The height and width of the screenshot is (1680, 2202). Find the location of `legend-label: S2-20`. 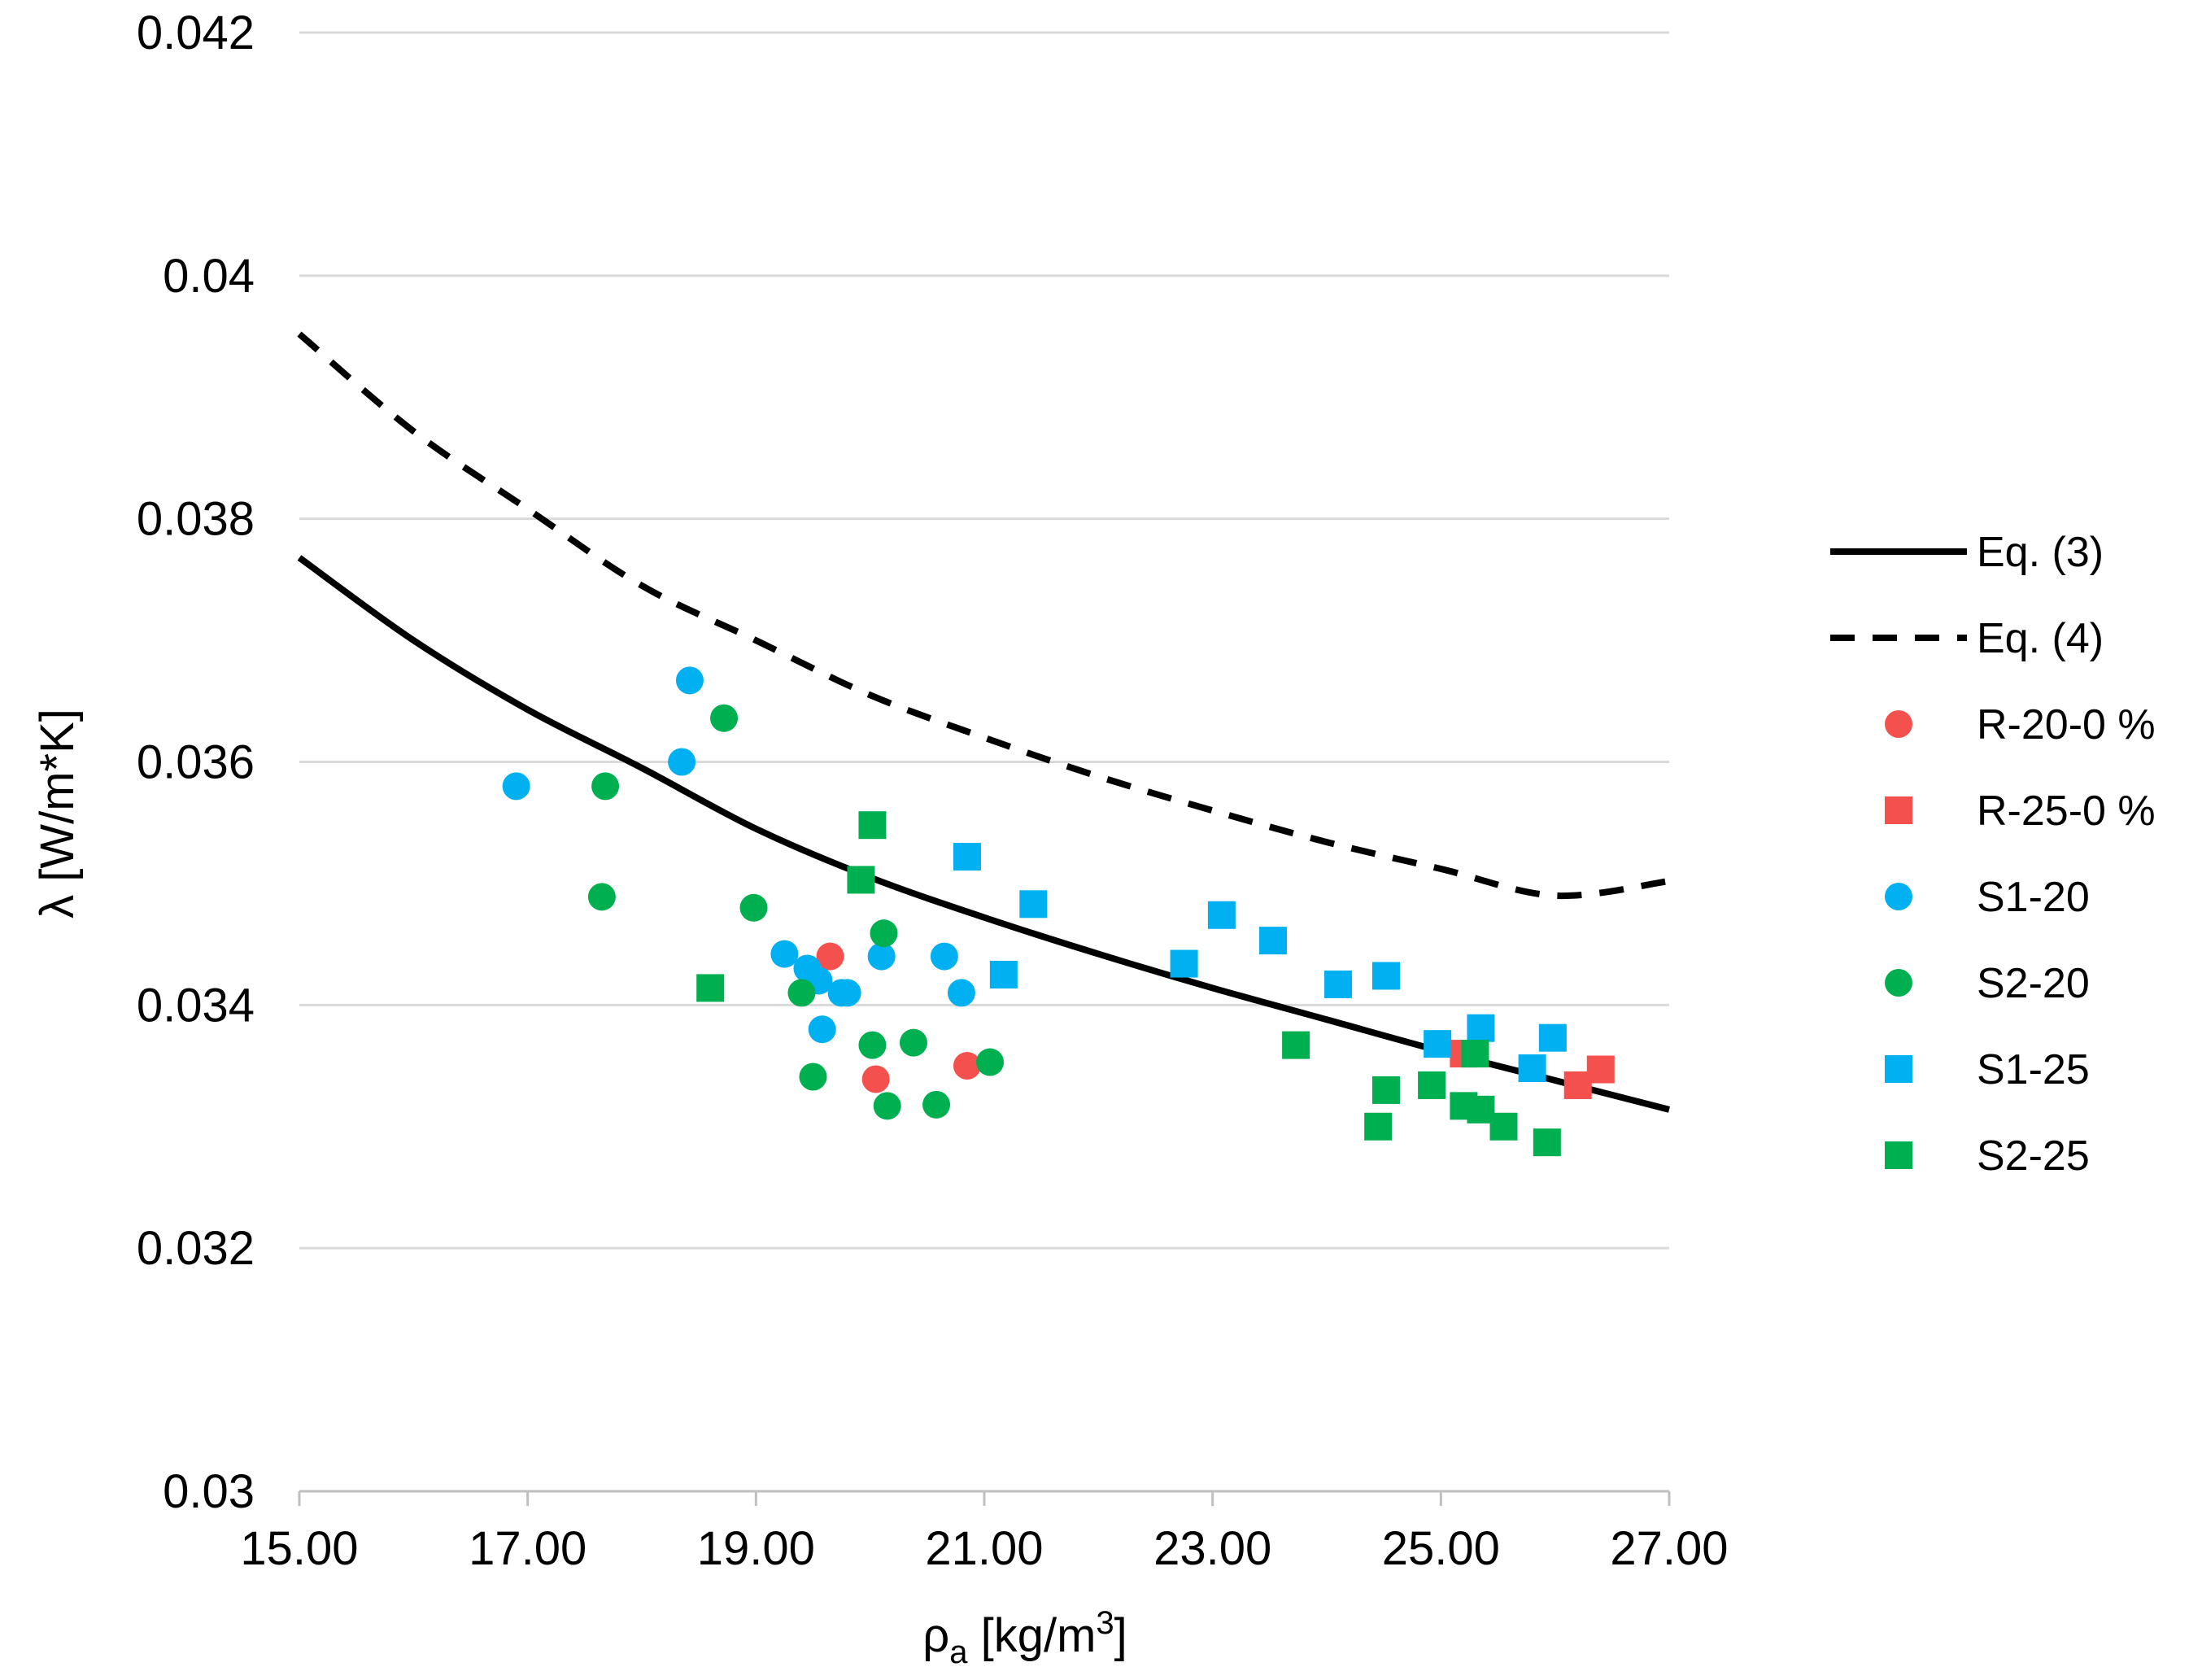

legend-label: S2-20 is located at coordinates (2033, 984).